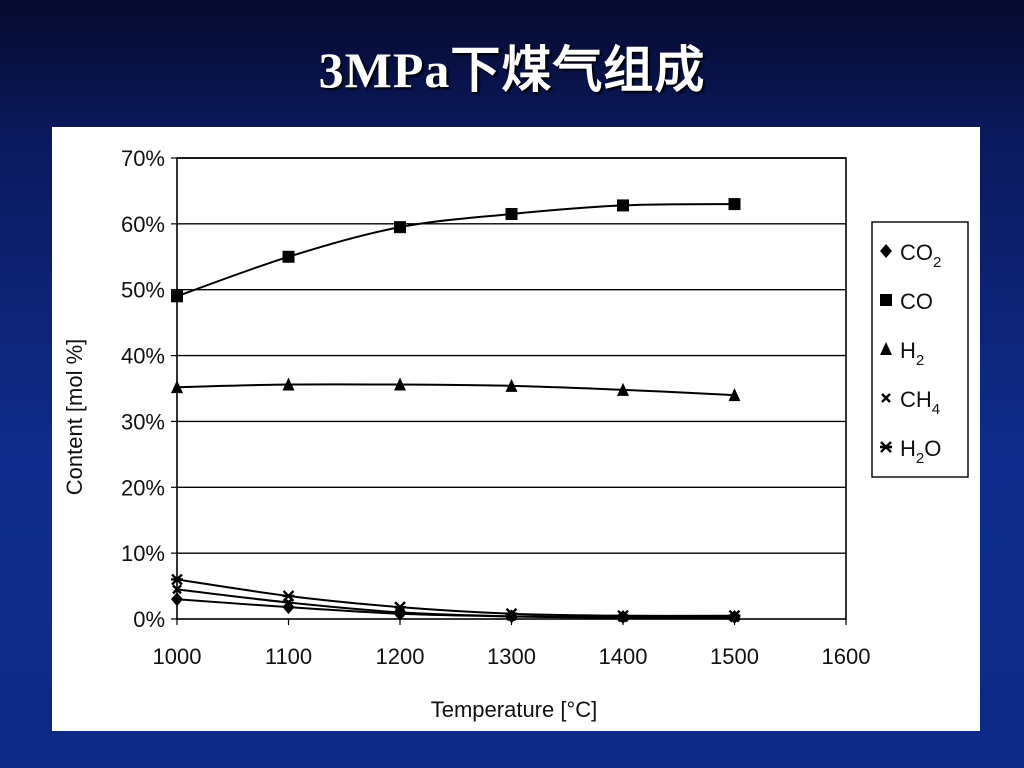 The width and height of the screenshot is (1024, 768). What do you see at coordinates (846, 656) in the screenshot?
I see `x-tick-label: 1600` at bounding box center [846, 656].